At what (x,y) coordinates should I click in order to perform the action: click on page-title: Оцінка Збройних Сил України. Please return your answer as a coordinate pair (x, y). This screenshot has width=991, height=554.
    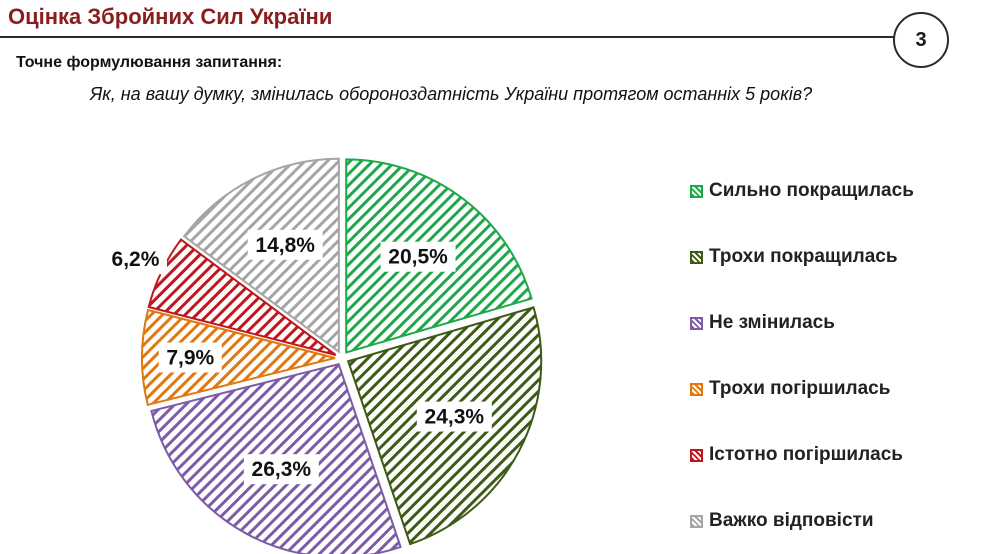
    Looking at the image, I should click on (170, 16).